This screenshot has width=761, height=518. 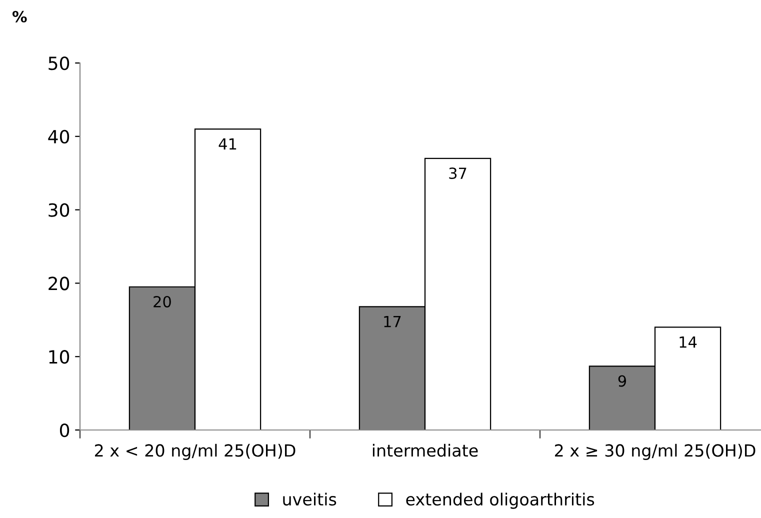 What do you see at coordinates (59, 63) in the screenshot?
I see `y-tick-label: 50` at bounding box center [59, 63].